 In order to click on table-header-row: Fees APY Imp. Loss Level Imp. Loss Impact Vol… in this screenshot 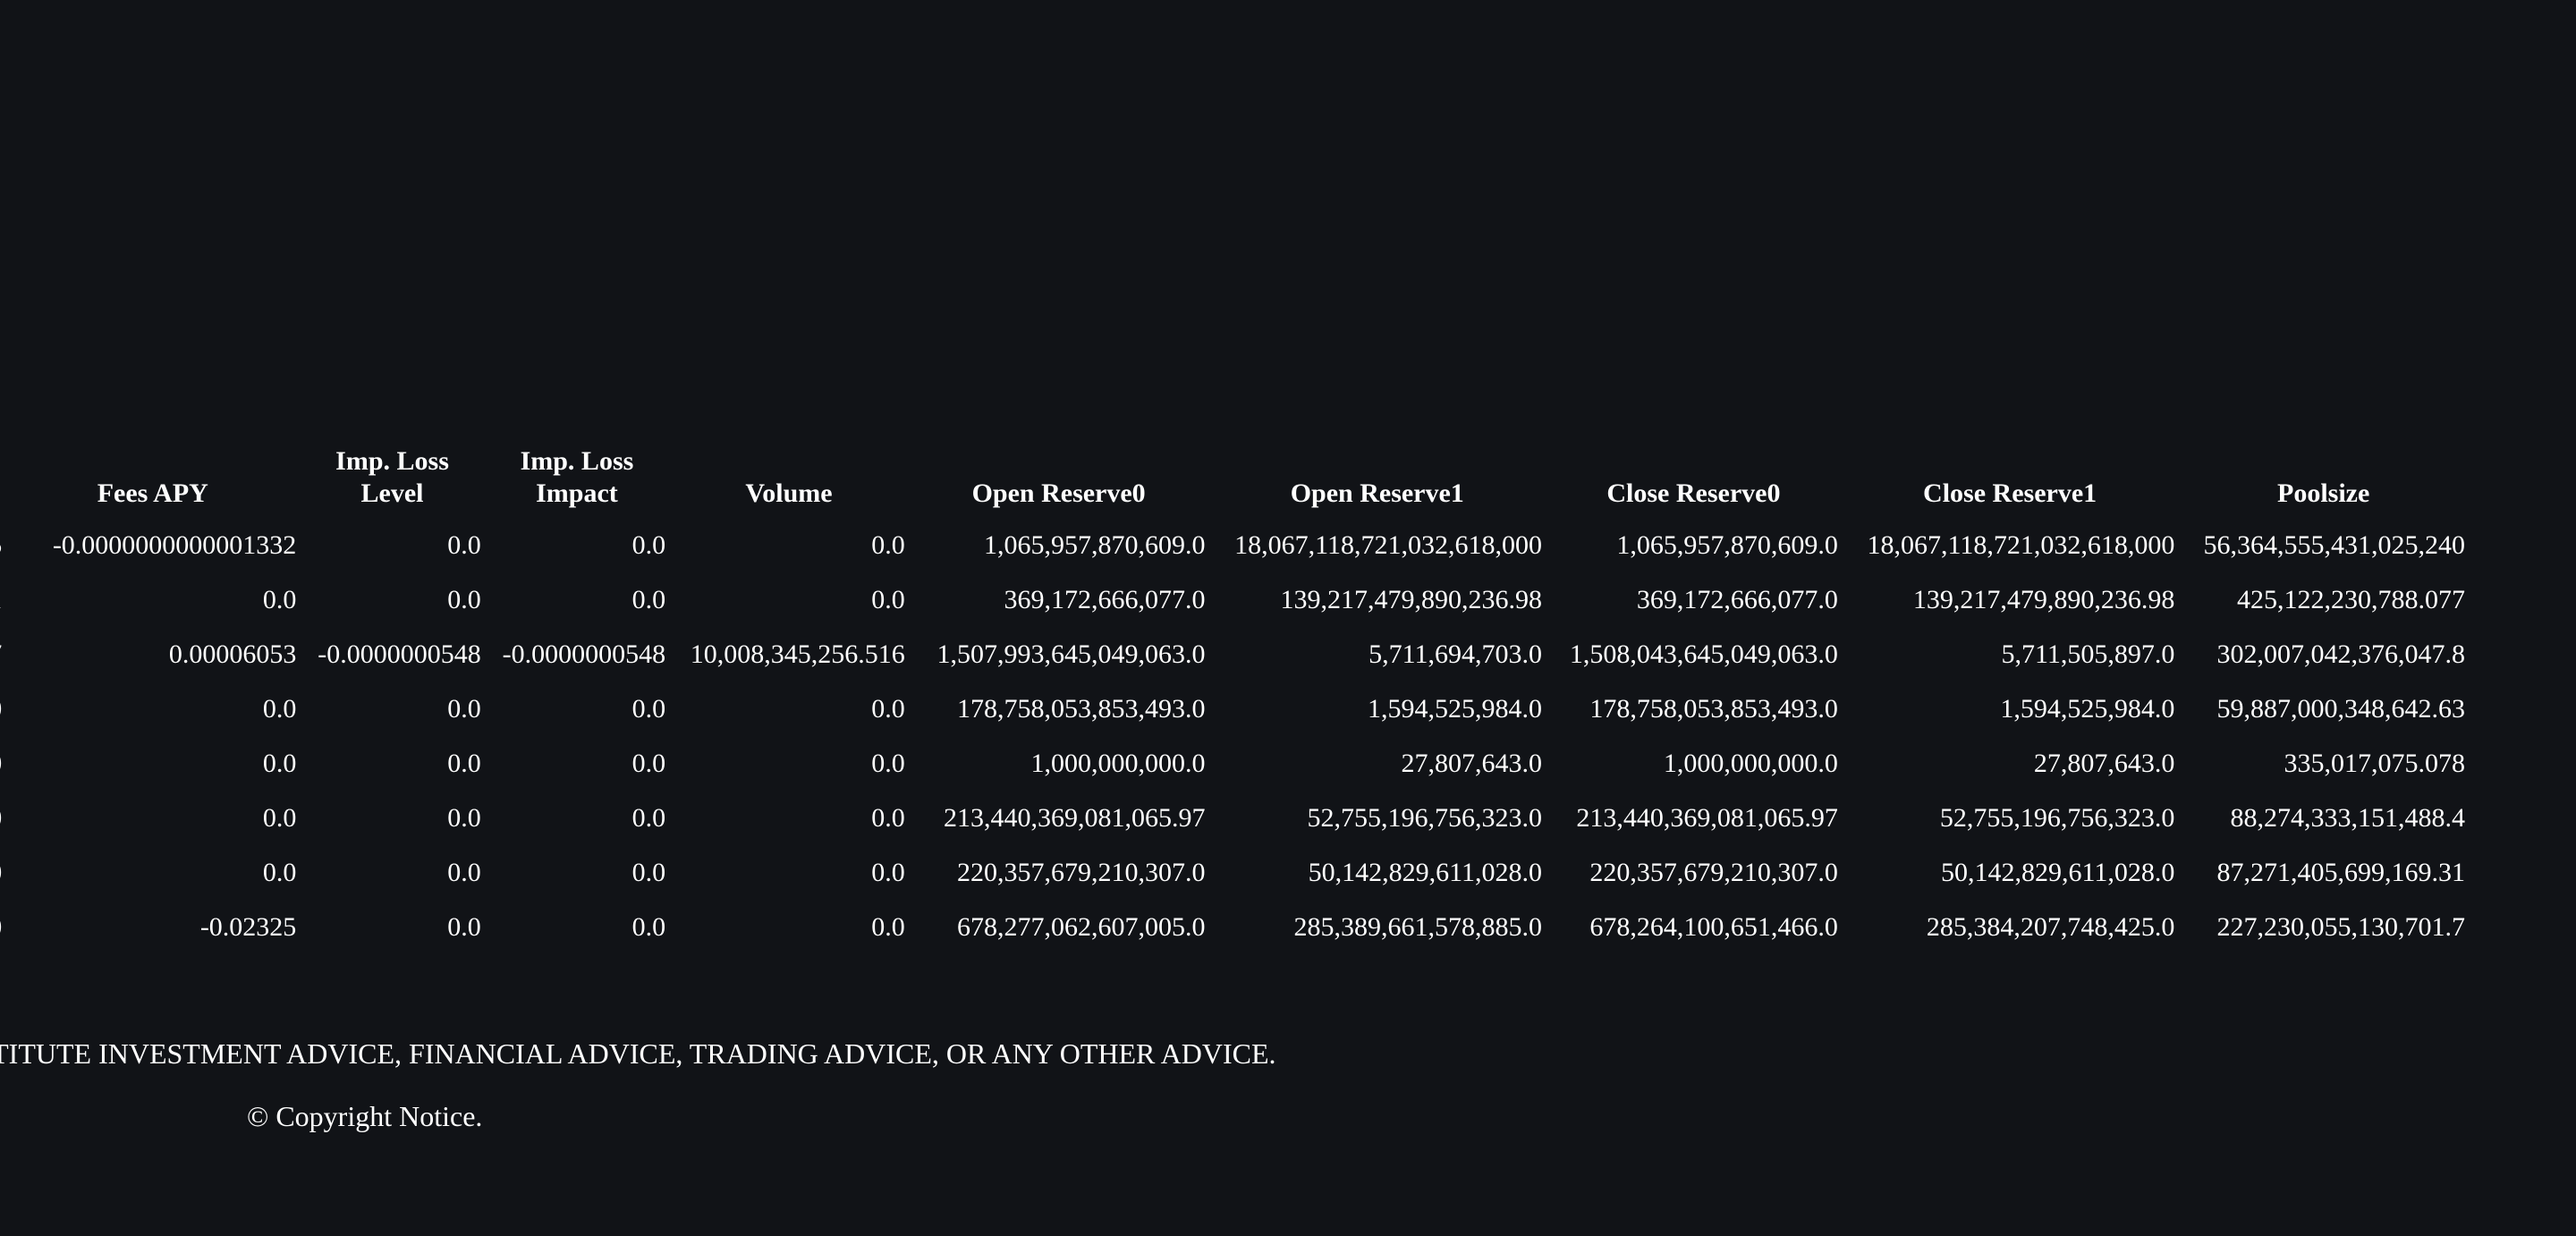, I will do `click(1234, 478)`.